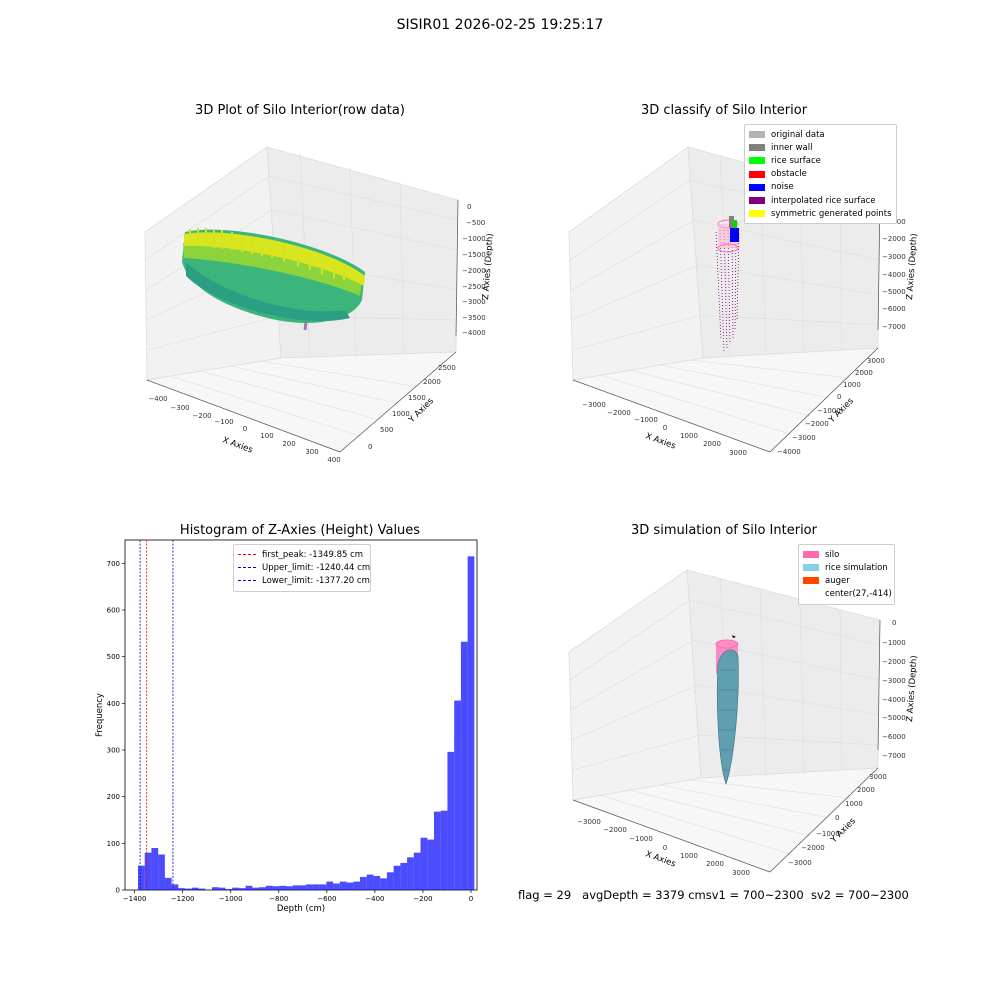  What do you see at coordinates (474, 333) in the screenshot?
I see `p1-ztick: −4000` at bounding box center [474, 333].